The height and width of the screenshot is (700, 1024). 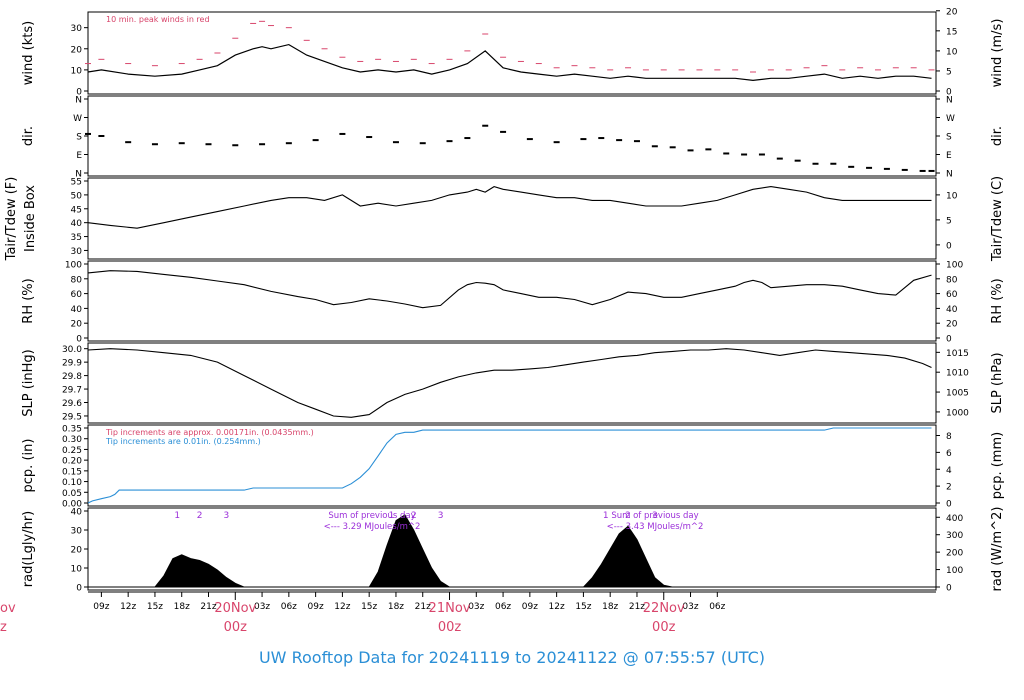 What do you see at coordinates (72, 391) in the screenshot?
I see `left-tick-label-slp: 29.7` at bounding box center [72, 391].